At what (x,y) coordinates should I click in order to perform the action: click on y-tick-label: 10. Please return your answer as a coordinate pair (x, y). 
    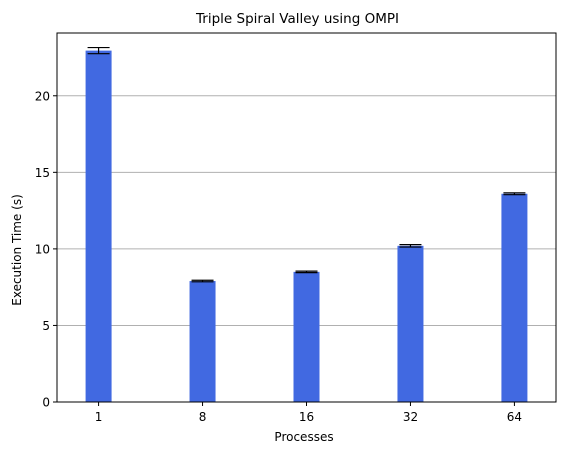
    Looking at the image, I should click on (42, 249).